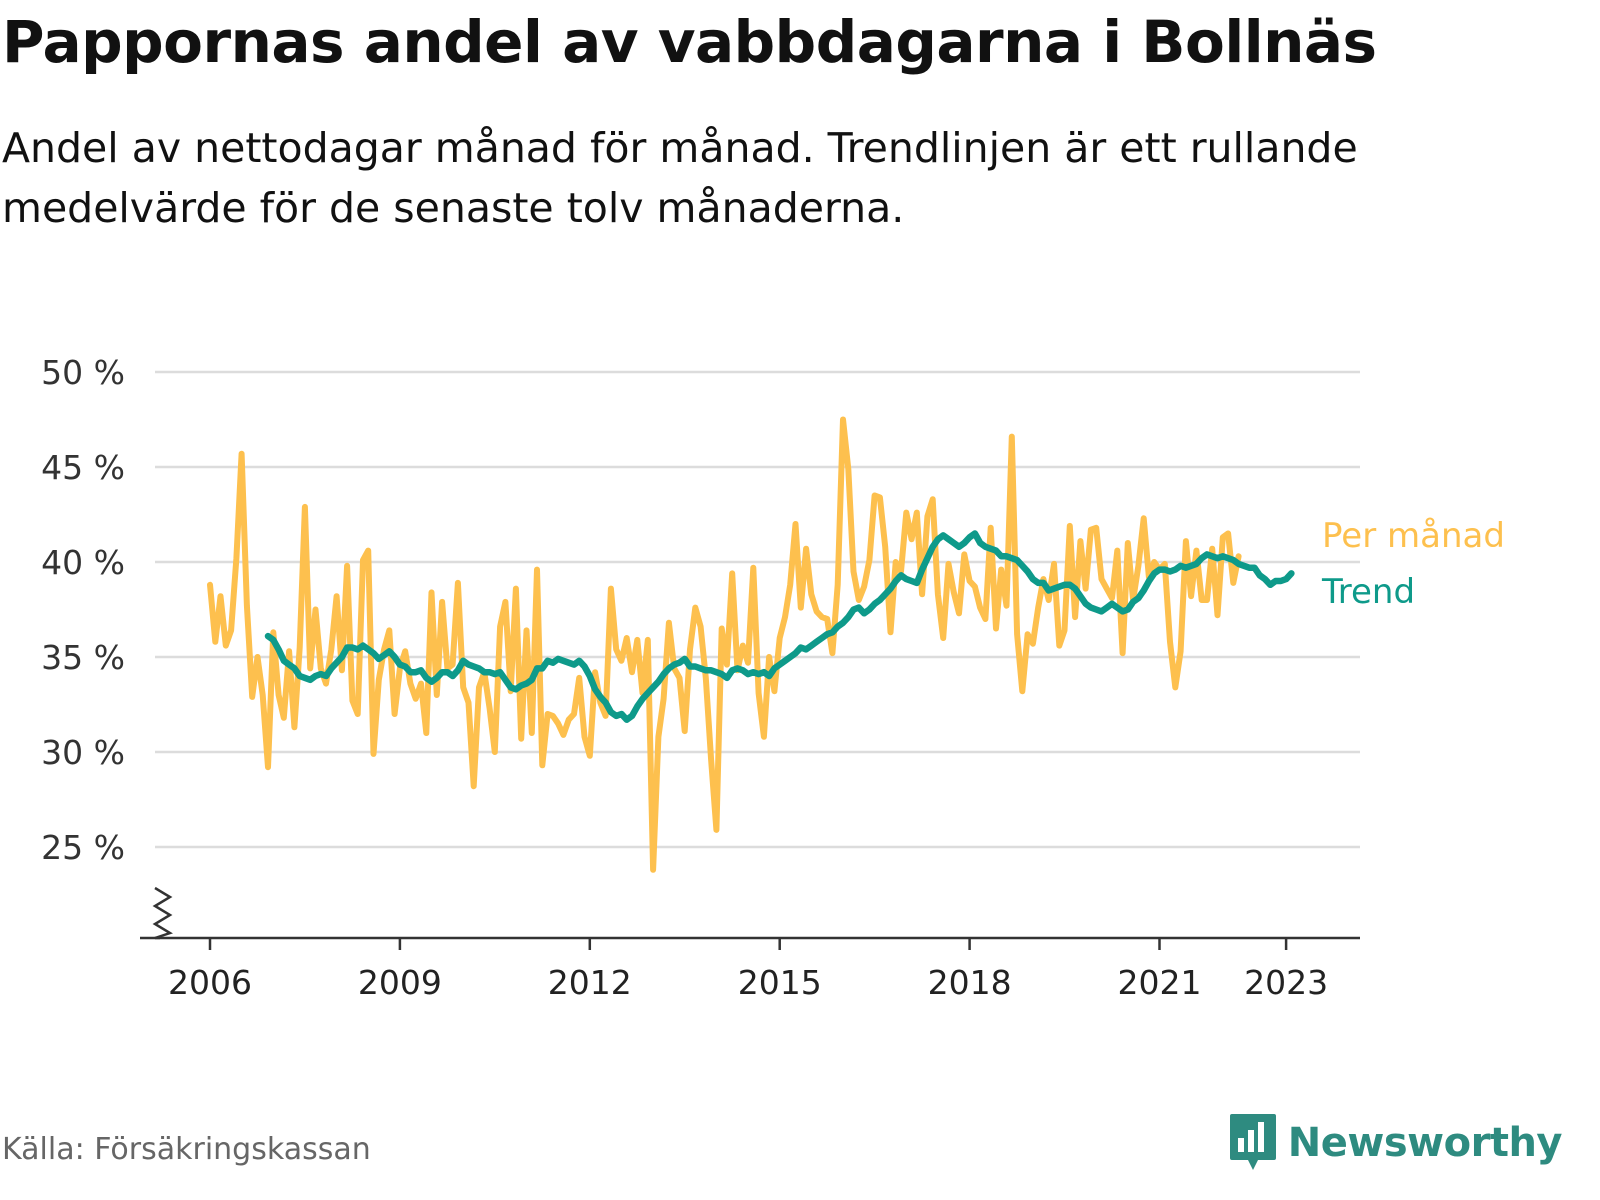  I want to click on x-tick-label: 2023, so click(1286, 982).